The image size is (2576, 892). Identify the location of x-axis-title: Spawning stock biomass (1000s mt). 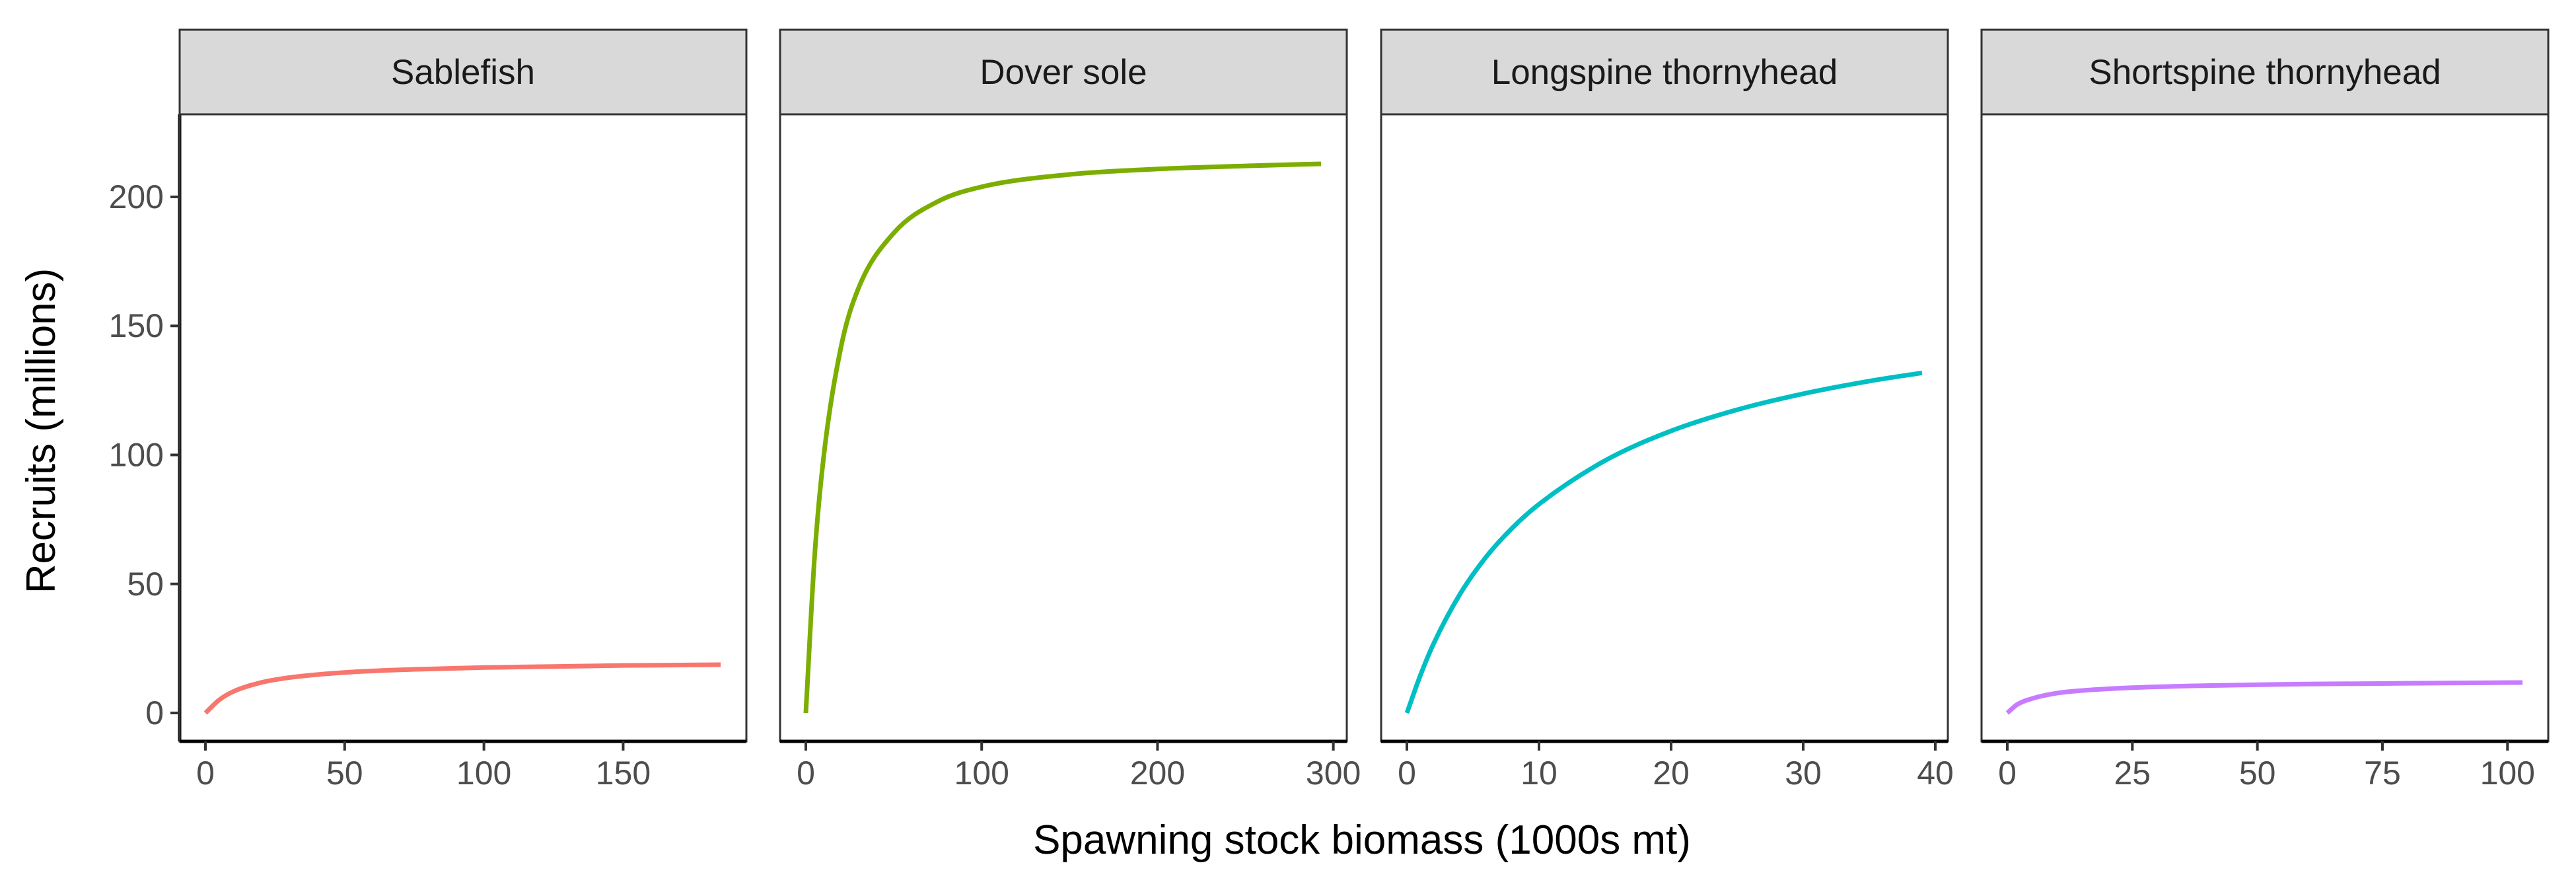
(1362, 840).